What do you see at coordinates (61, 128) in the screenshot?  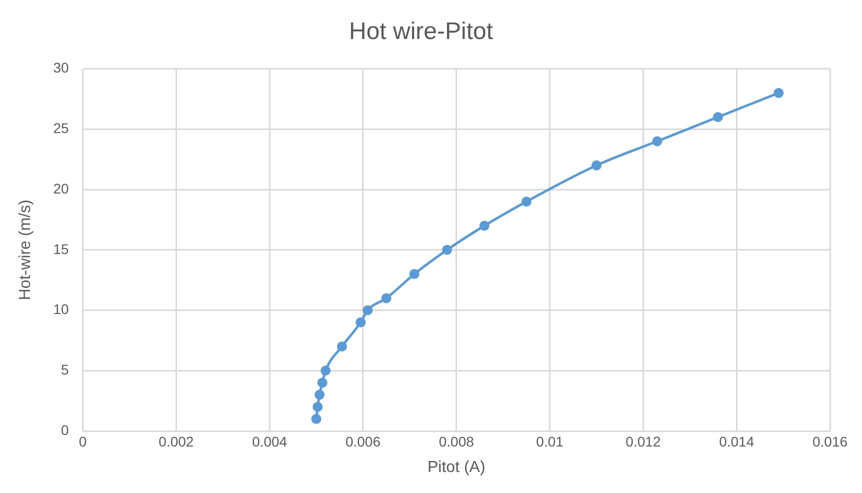 I see `y-tick-label: 25` at bounding box center [61, 128].